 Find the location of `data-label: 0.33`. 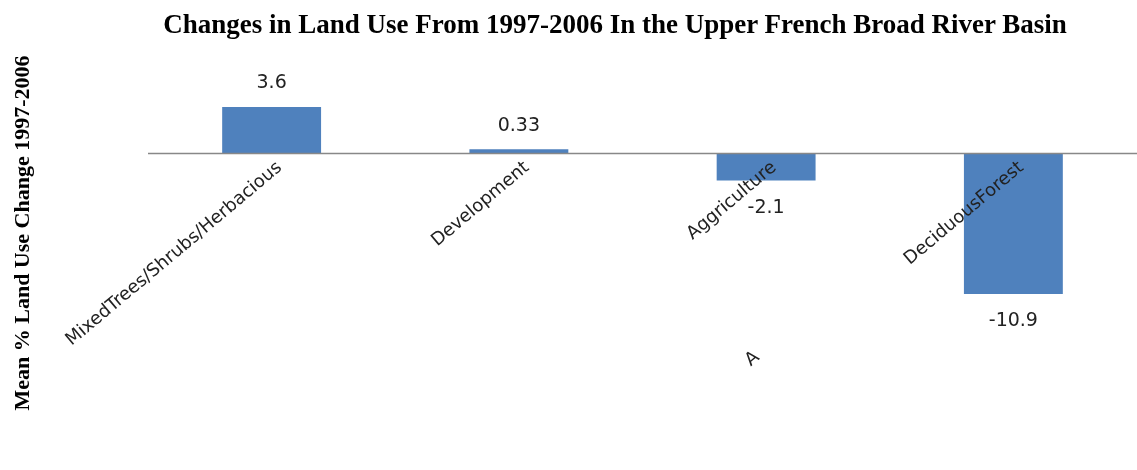

data-label: 0.33 is located at coordinates (519, 123).